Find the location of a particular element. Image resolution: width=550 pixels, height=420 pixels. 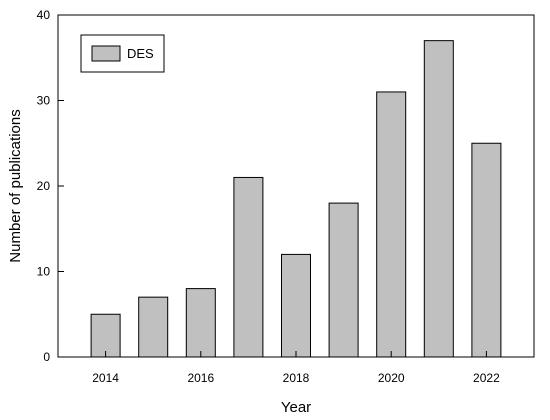

y-tick-label: 40 is located at coordinates (44, 15).